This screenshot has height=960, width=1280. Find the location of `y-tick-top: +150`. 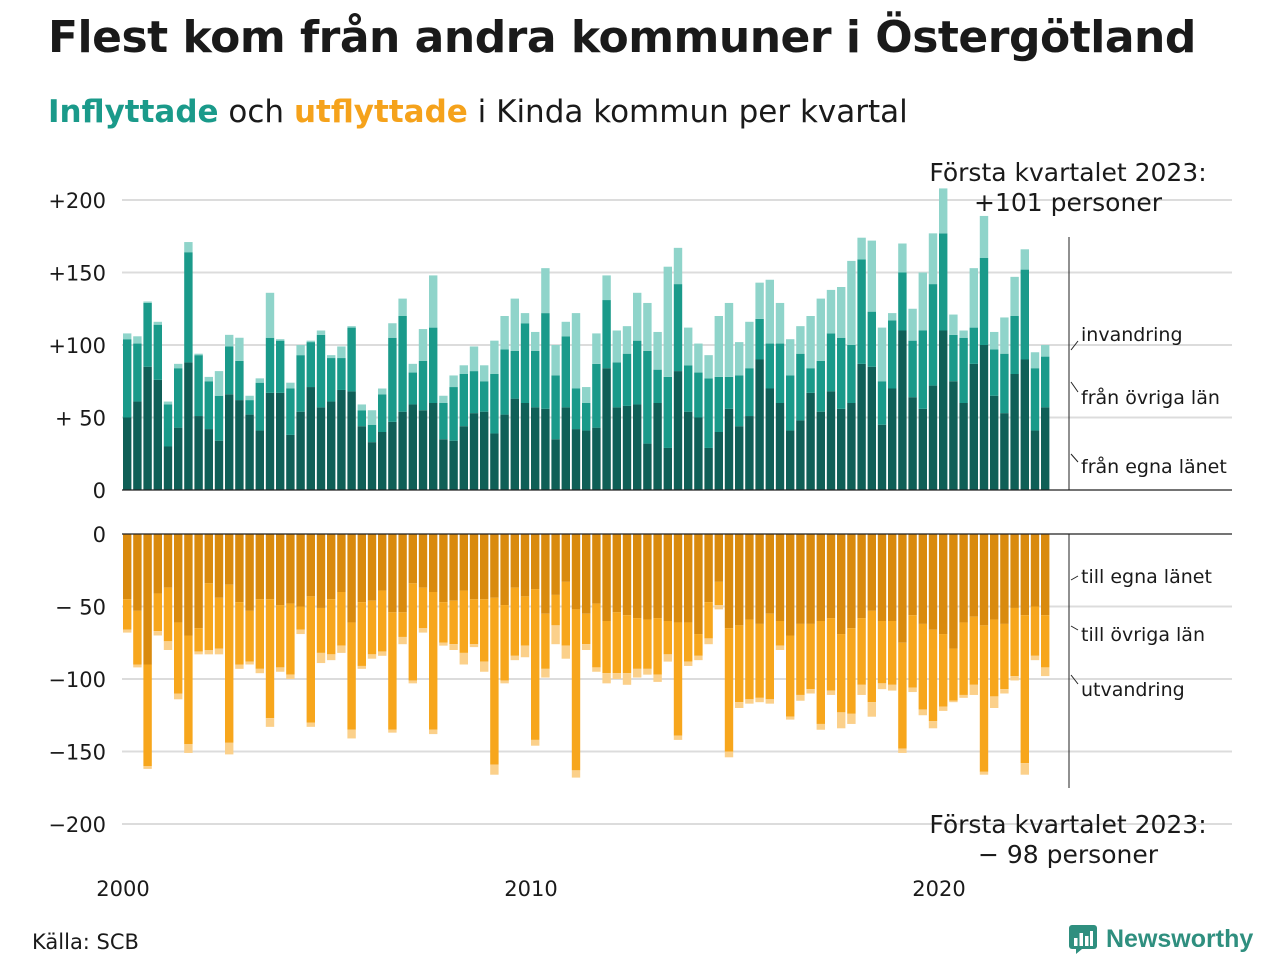

y-tick-top: +150 is located at coordinates (77, 274).